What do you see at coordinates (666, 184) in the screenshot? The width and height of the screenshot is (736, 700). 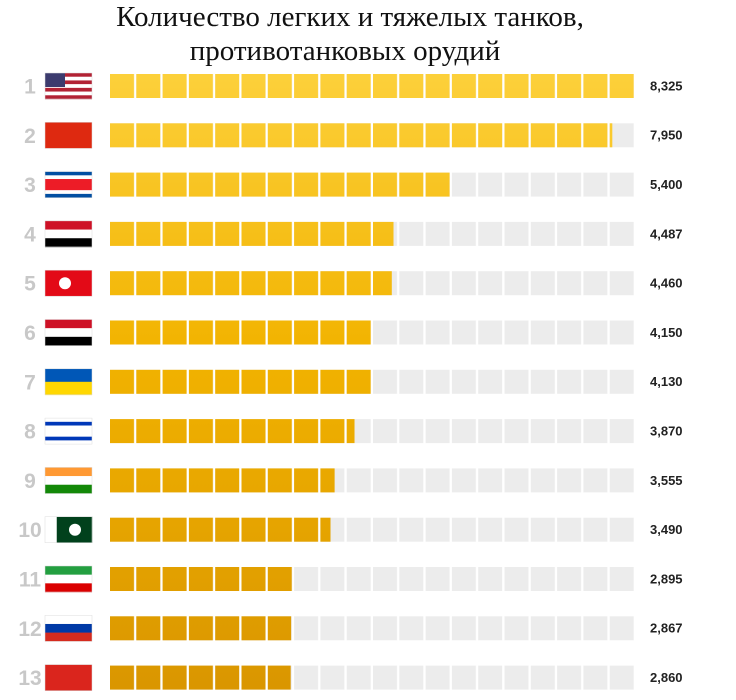 I see `value-label: 5,400` at bounding box center [666, 184].